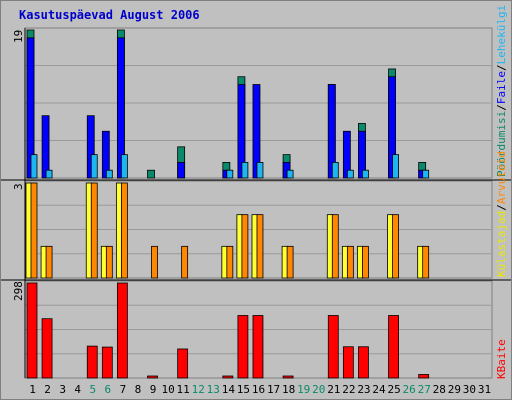 The height and width of the screenshot is (400, 512). Describe the element at coordinates (229, 389) in the screenshot. I see `x-tick-label: 14` at that location.